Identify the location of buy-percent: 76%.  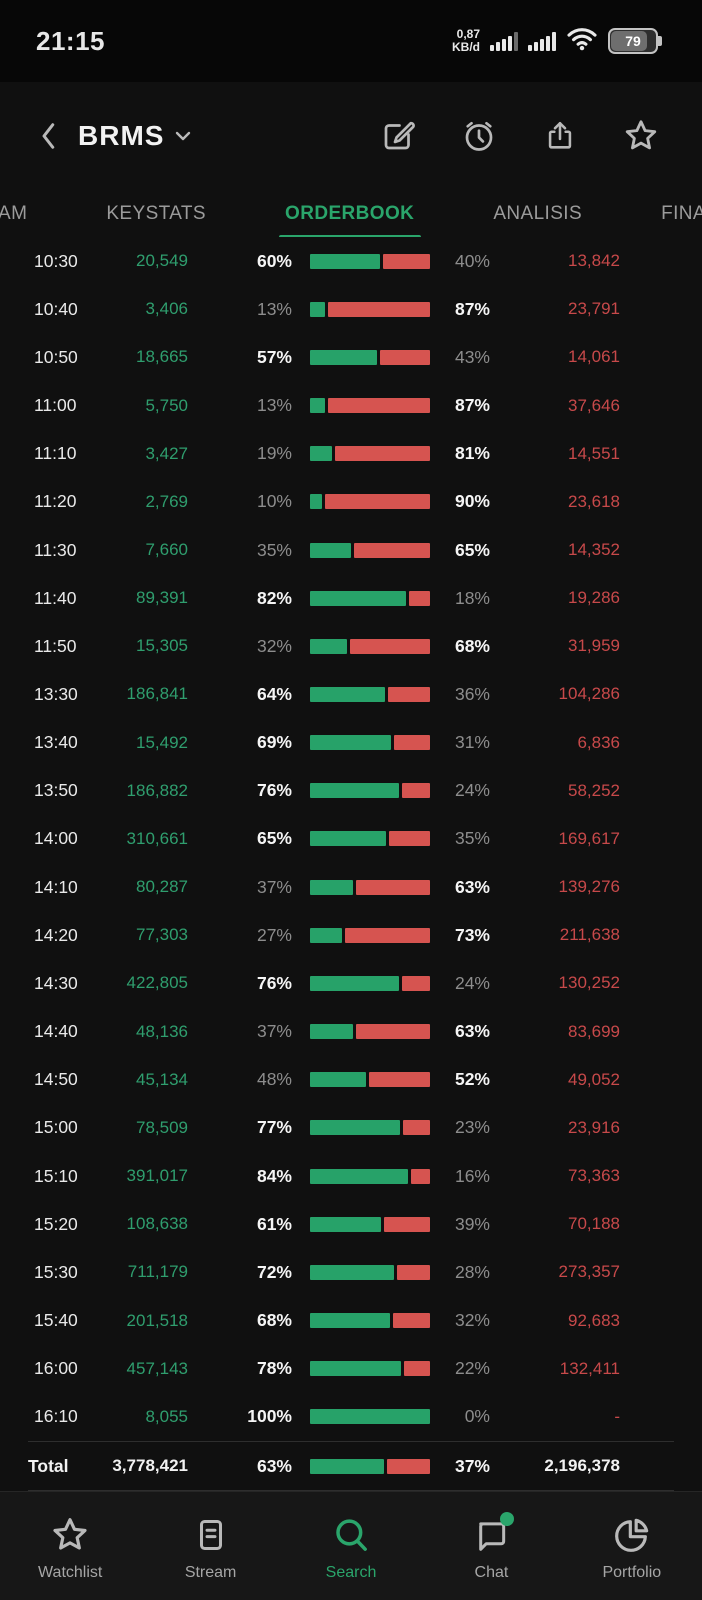
(274, 790).